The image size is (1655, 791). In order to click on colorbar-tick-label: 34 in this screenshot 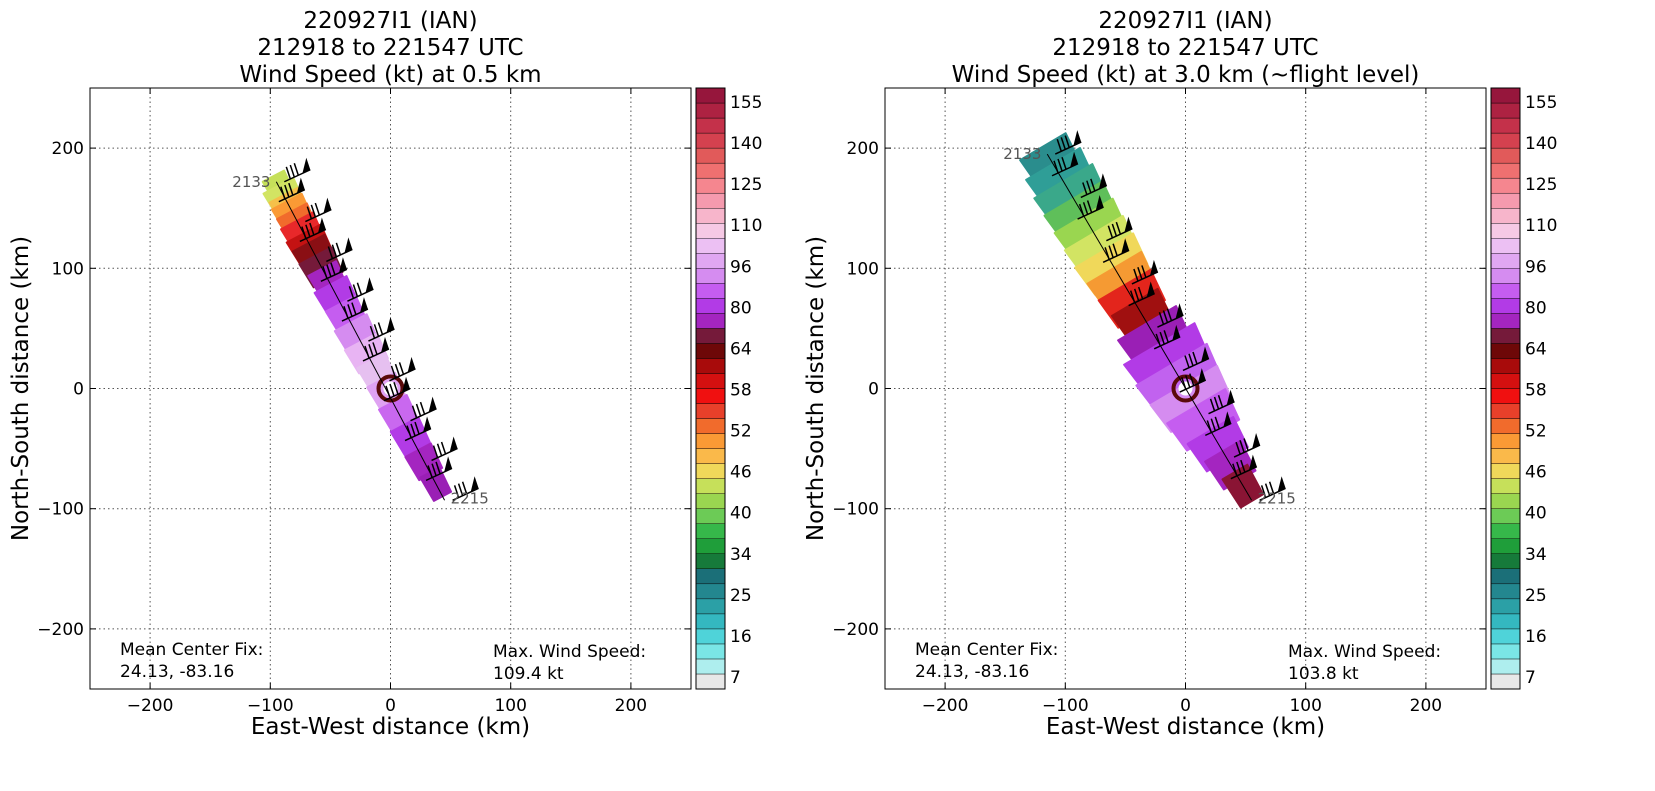, I will do `click(741, 555)`.